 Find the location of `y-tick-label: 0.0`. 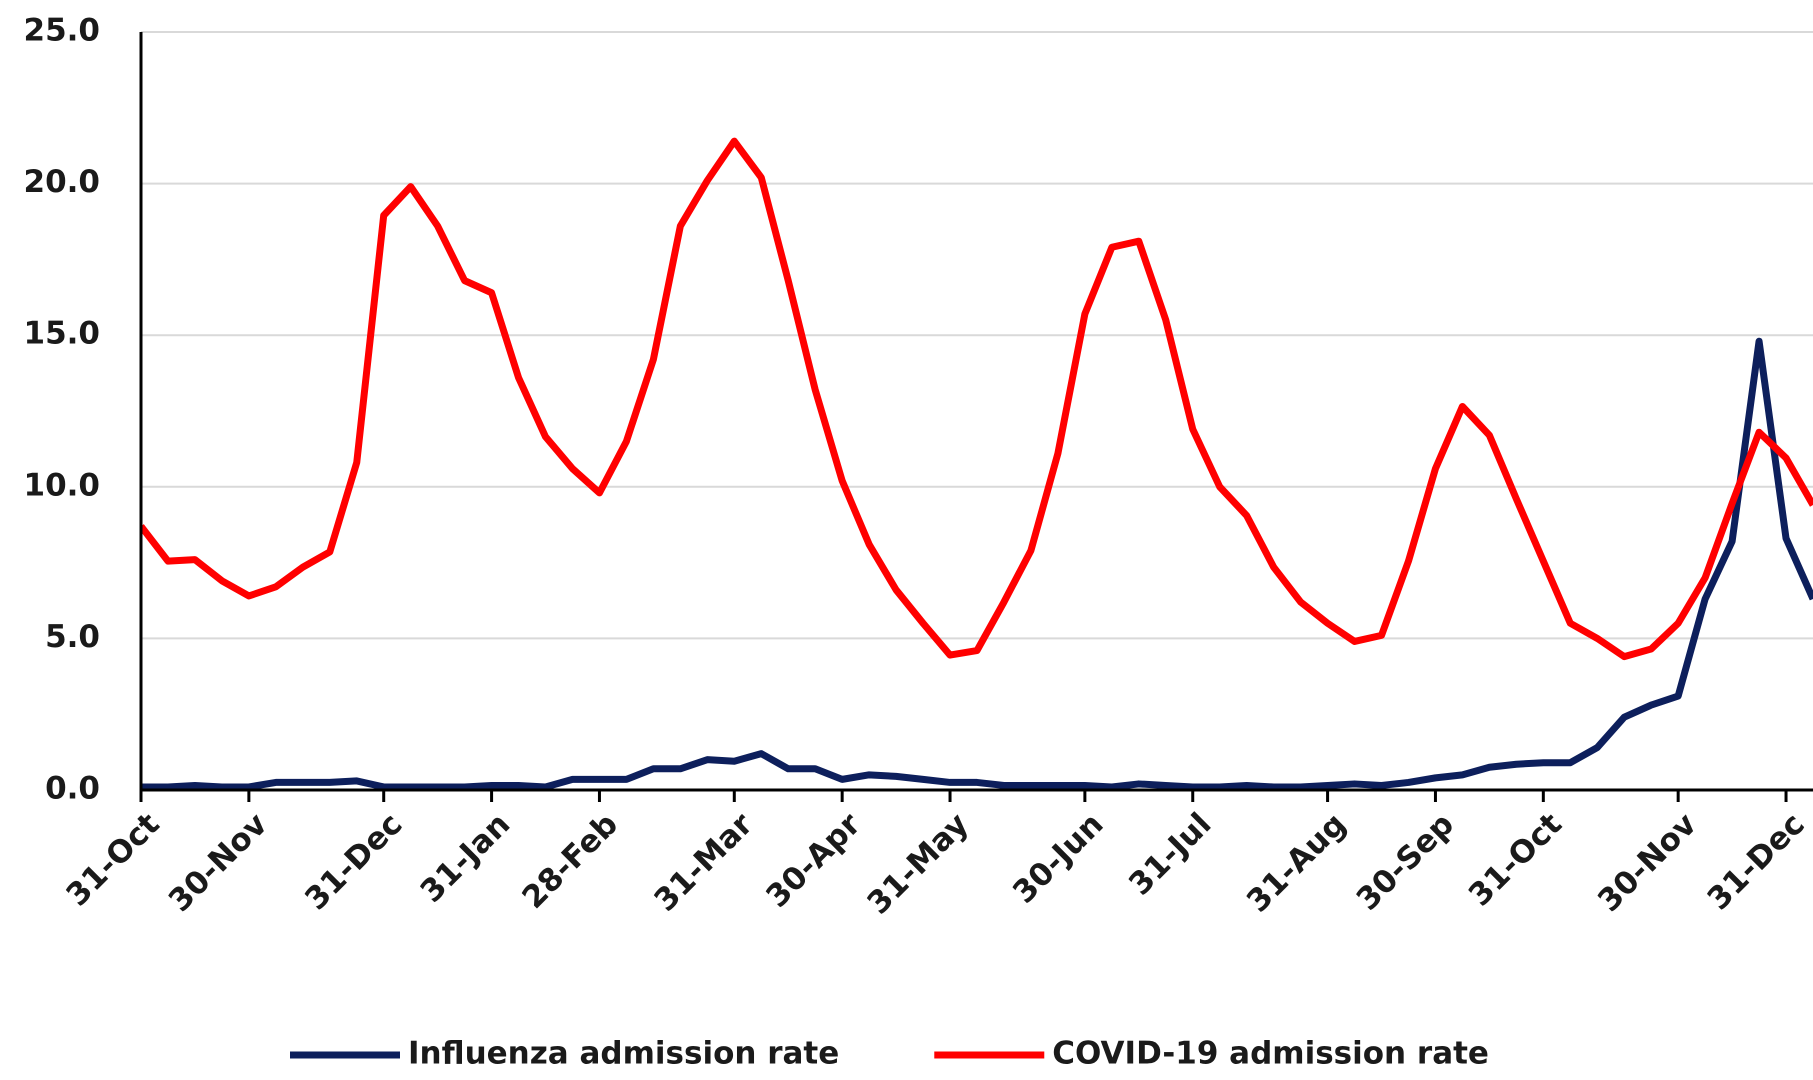

y-tick-label: 0.0 is located at coordinates (72, 789).